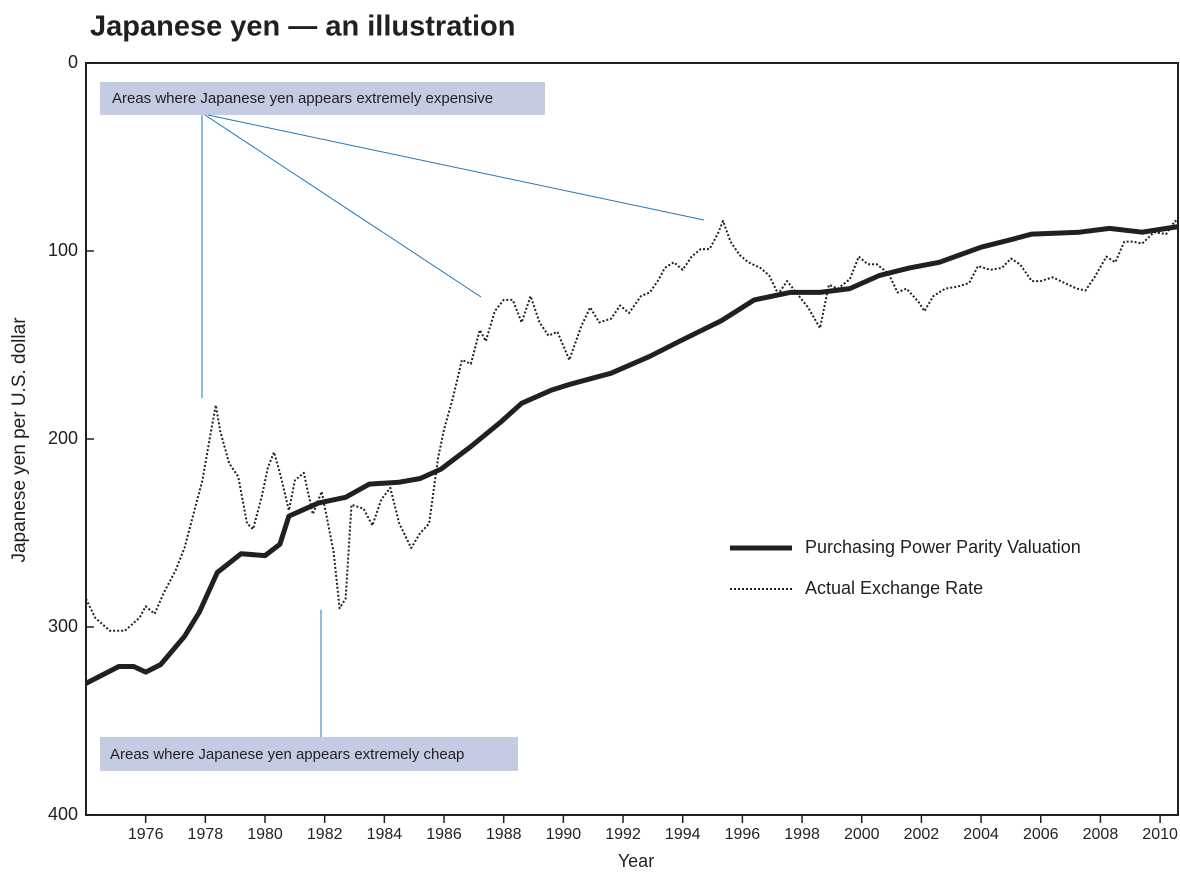 This screenshot has width=1180, height=873. What do you see at coordinates (862, 834) in the screenshot?
I see `x-tick-label: 2000` at bounding box center [862, 834].